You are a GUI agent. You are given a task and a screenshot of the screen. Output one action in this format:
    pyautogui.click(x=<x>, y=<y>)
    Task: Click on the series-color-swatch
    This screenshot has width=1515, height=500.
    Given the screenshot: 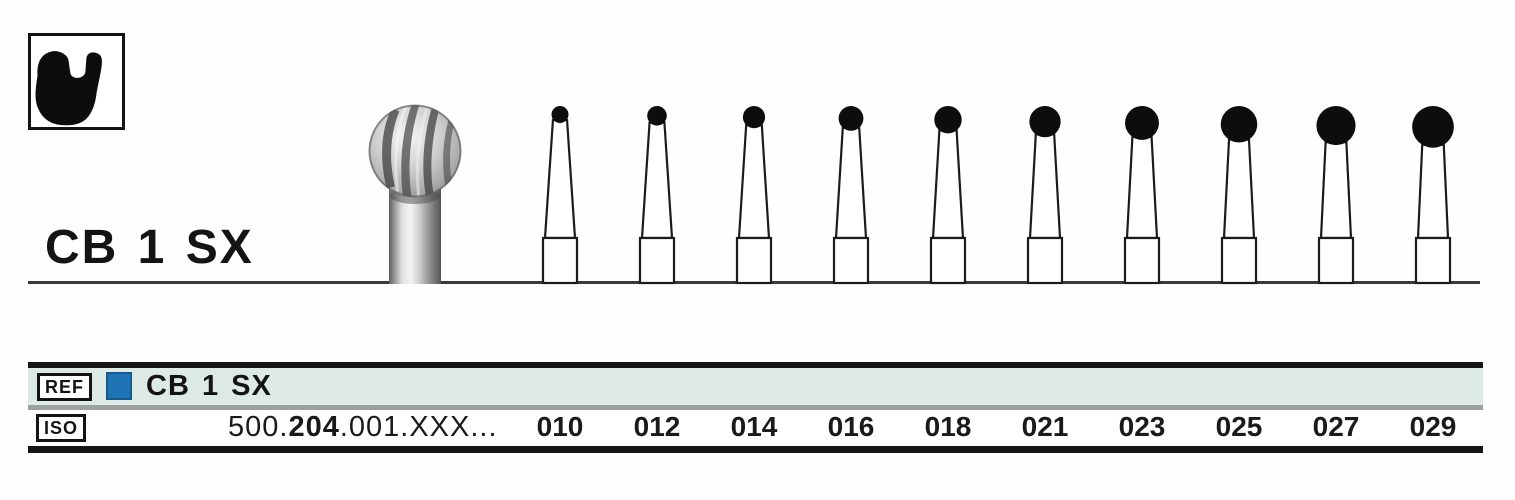 What is the action you would take?
    pyautogui.click(x=119, y=386)
    